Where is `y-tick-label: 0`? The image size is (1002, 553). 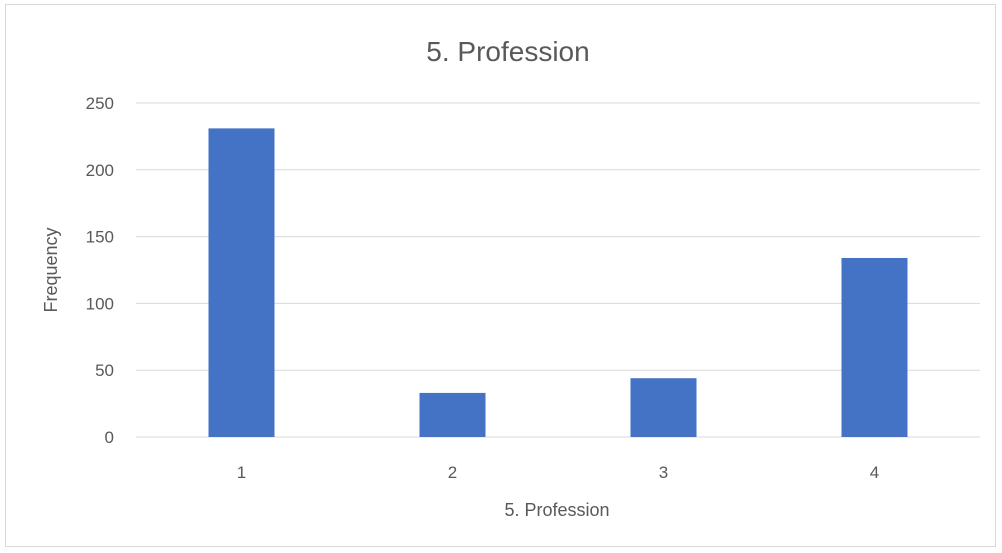 y-tick-label: 0 is located at coordinates (109, 437).